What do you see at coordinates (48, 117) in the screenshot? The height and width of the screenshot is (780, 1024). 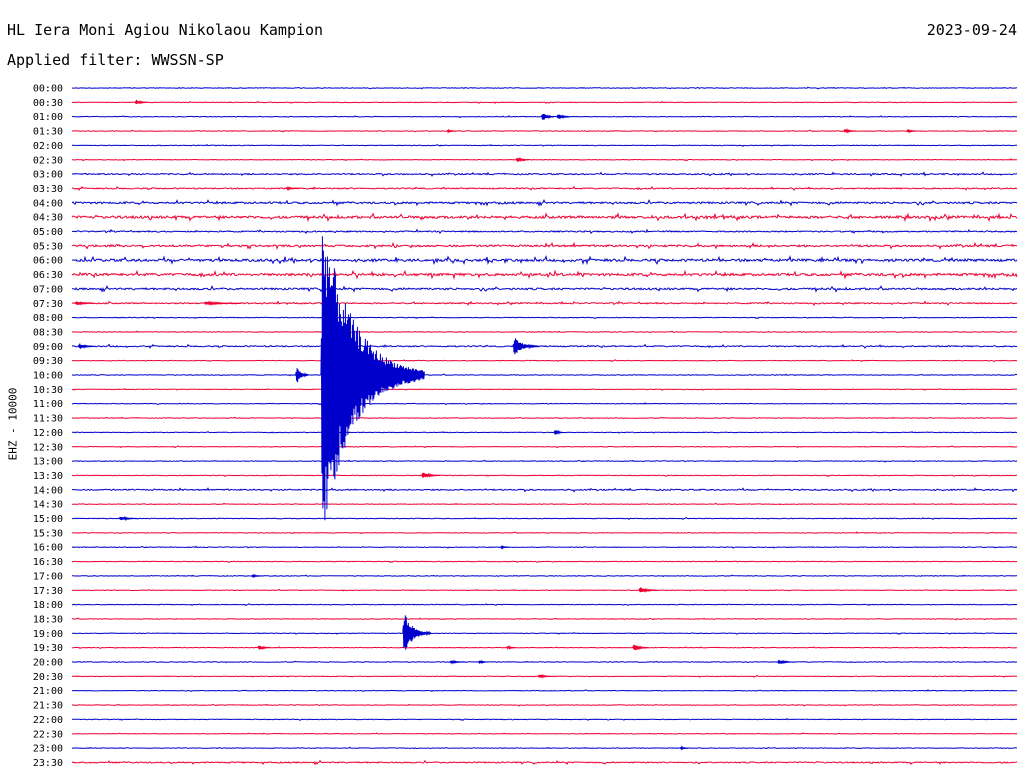 I see `time-label-0100: 01:00` at bounding box center [48, 117].